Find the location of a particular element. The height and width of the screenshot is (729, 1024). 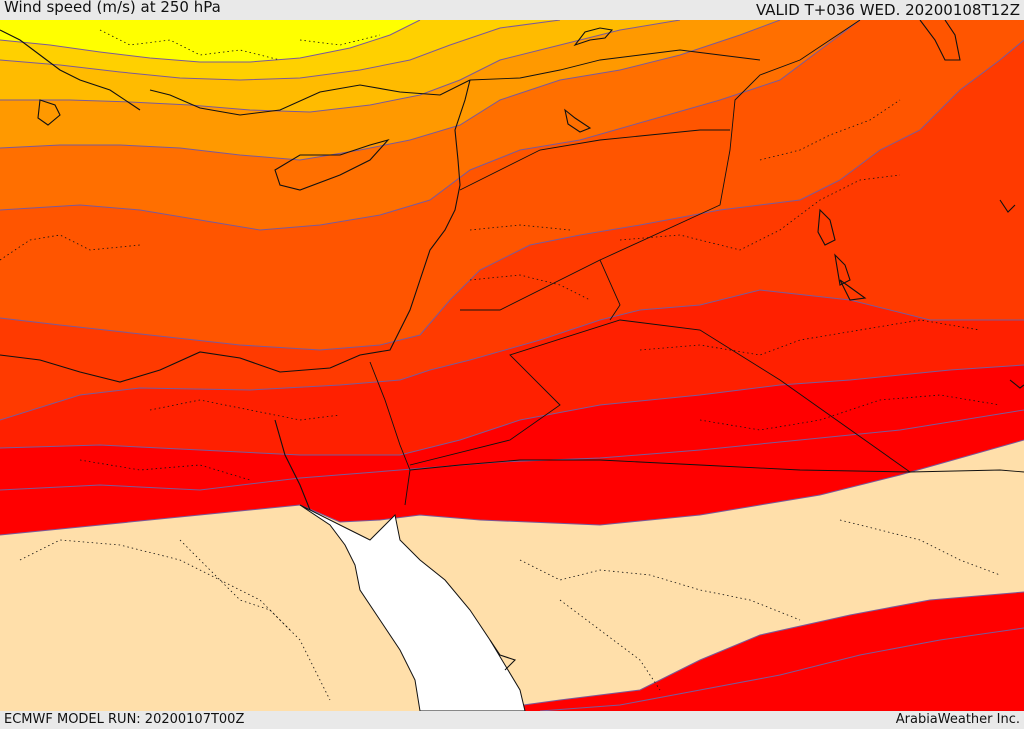

valid-time: VALID T+036 WED. 20200108T12Z is located at coordinates (887, 10).